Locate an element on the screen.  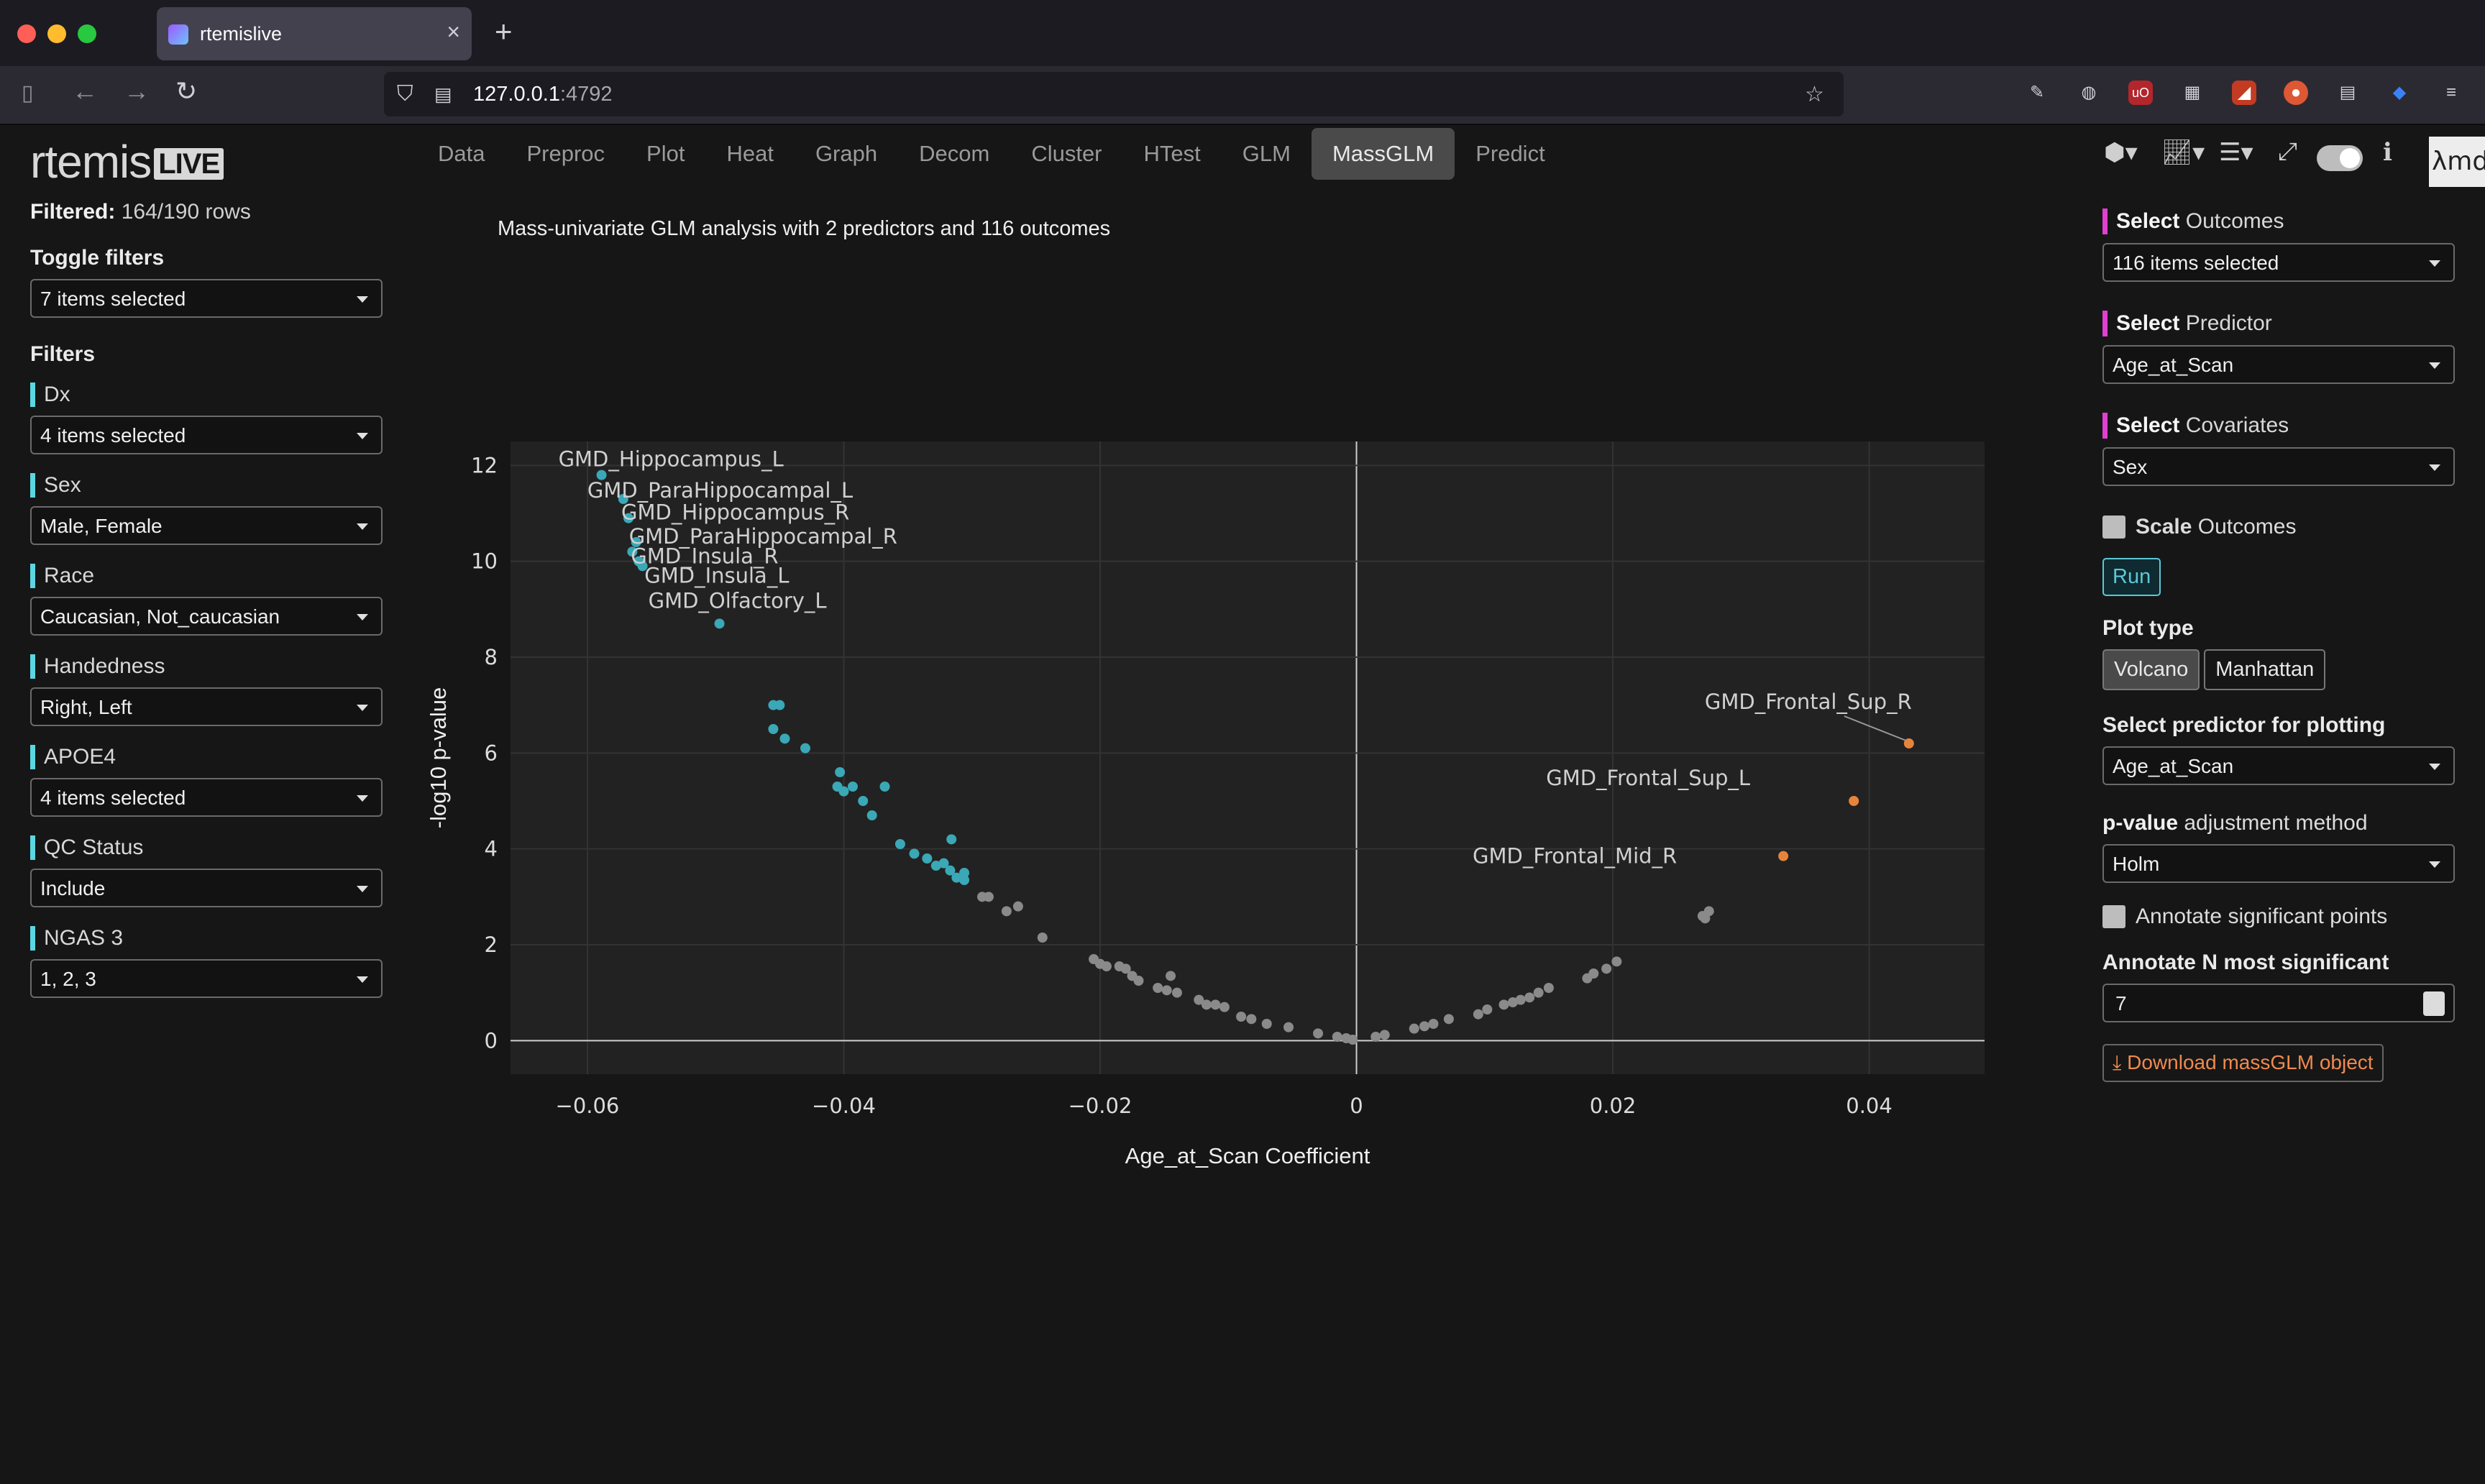
sidebar-toggle-icon: ▯ is located at coordinates (28, 93).